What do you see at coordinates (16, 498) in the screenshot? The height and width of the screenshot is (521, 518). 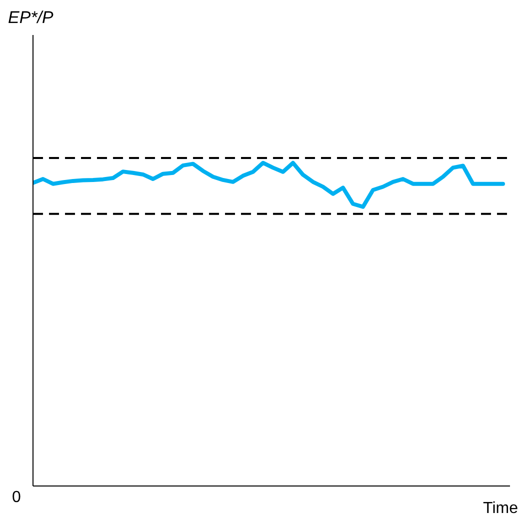 I see `text: 0` at bounding box center [16, 498].